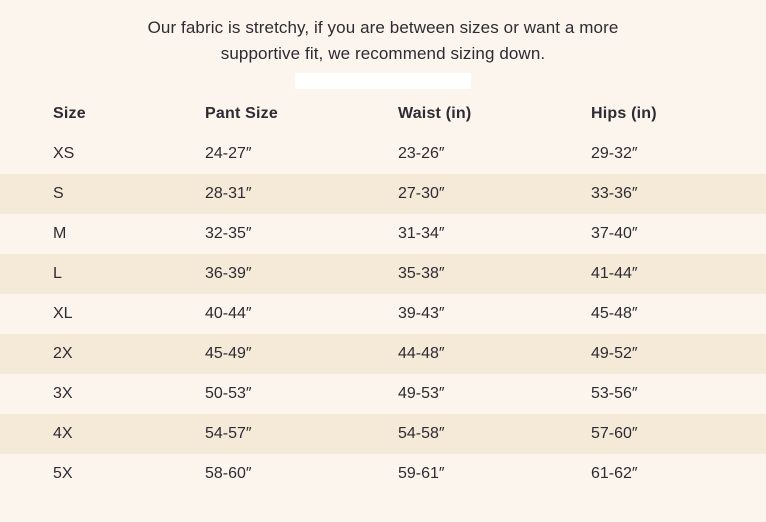 The height and width of the screenshot is (522, 766). I want to click on pant-size-cell: 58-60″, so click(228, 473).